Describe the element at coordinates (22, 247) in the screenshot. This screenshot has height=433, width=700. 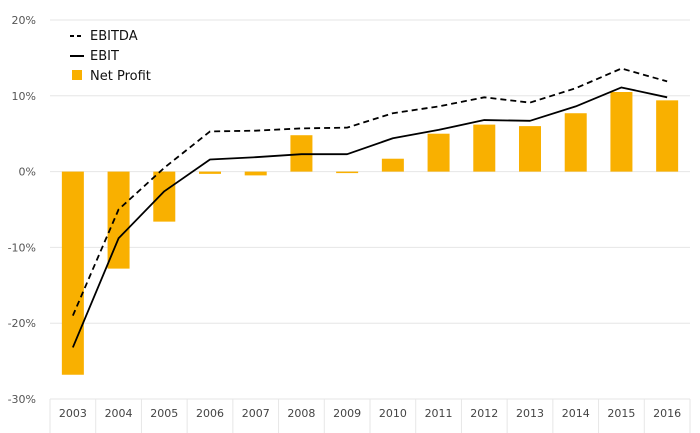
I see `y-tick-label: -10%` at that location.